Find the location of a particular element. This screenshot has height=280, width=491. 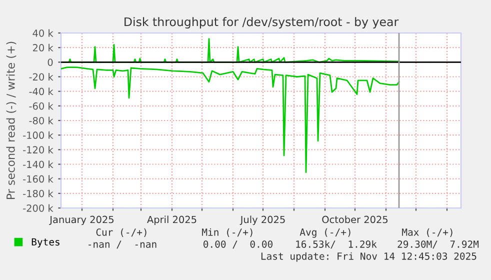

x-tick-label: July 2025 is located at coordinates (262, 221).